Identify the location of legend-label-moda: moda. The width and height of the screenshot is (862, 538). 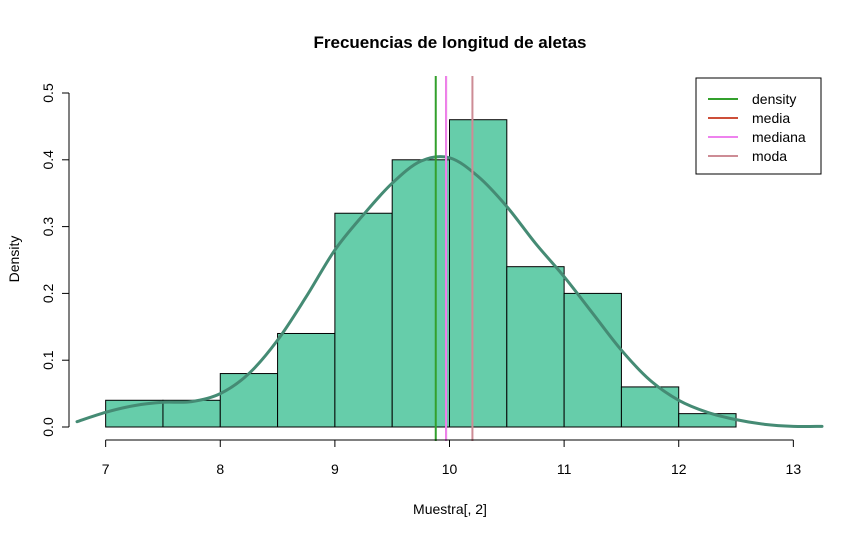
(769, 156).